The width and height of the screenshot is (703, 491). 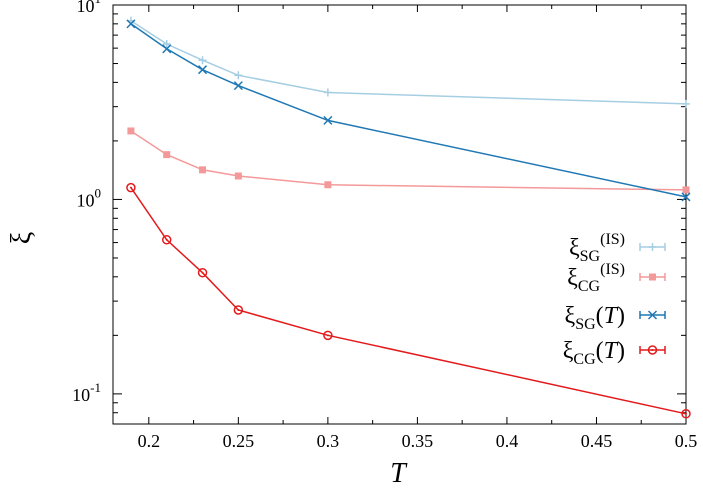 What do you see at coordinates (418, 441) in the screenshot?
I see `x-tick-label: 0.35` at bounding box center [418, 441].